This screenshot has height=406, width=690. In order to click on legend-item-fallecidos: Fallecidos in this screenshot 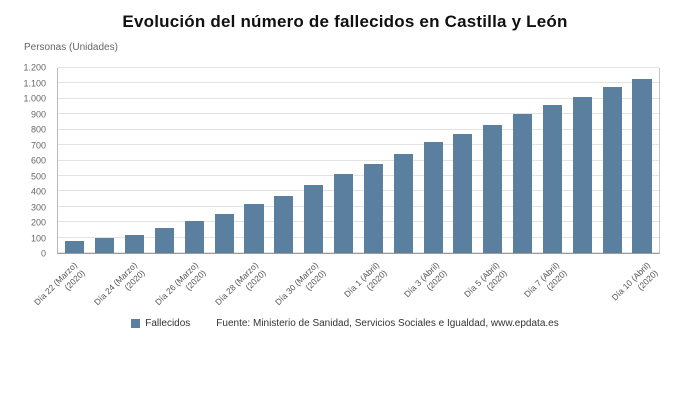, I will do `click(160, 323)`.